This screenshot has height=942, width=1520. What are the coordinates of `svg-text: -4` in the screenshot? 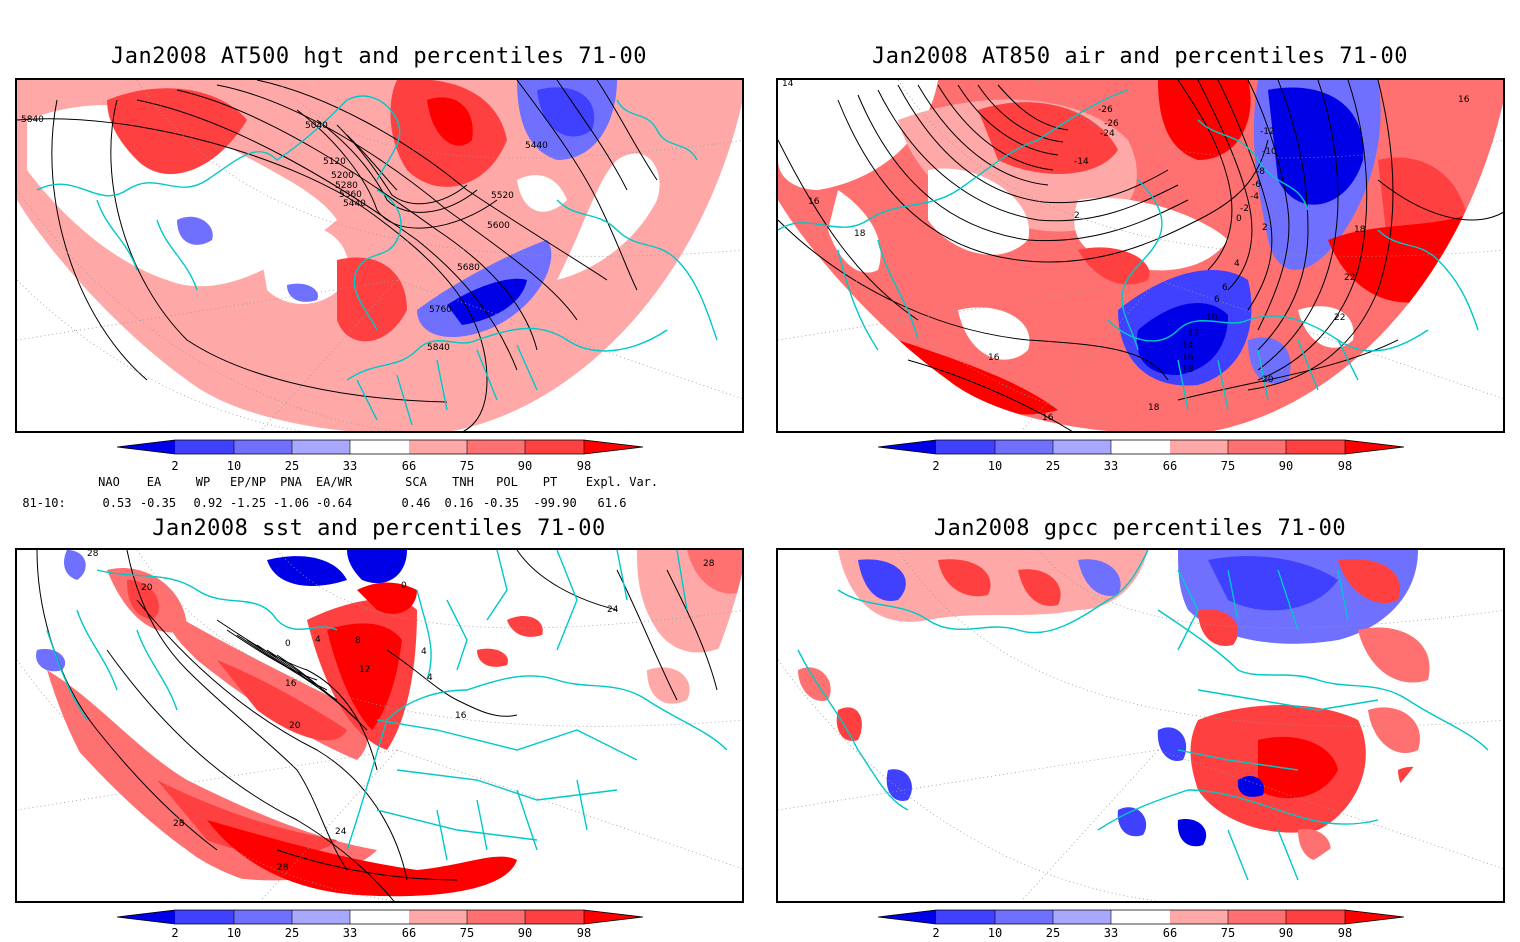 It's located at (1254, 197).